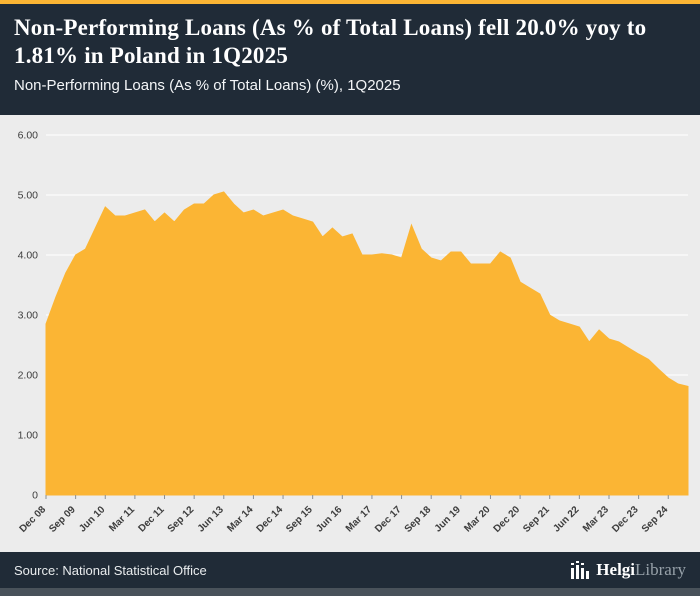  I want to click on x-tick-label: Jun 16, so click(329, 519).